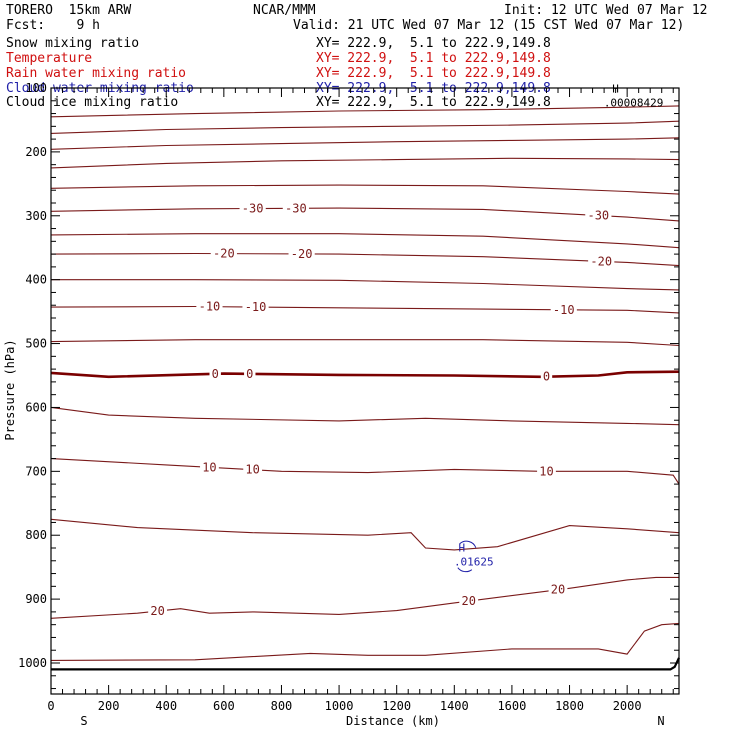  Describe the element at coordinates (606, 10) in the screenshot. I see `init-time: Init: 12 UTC Wed 07 Mar 12` at that location.